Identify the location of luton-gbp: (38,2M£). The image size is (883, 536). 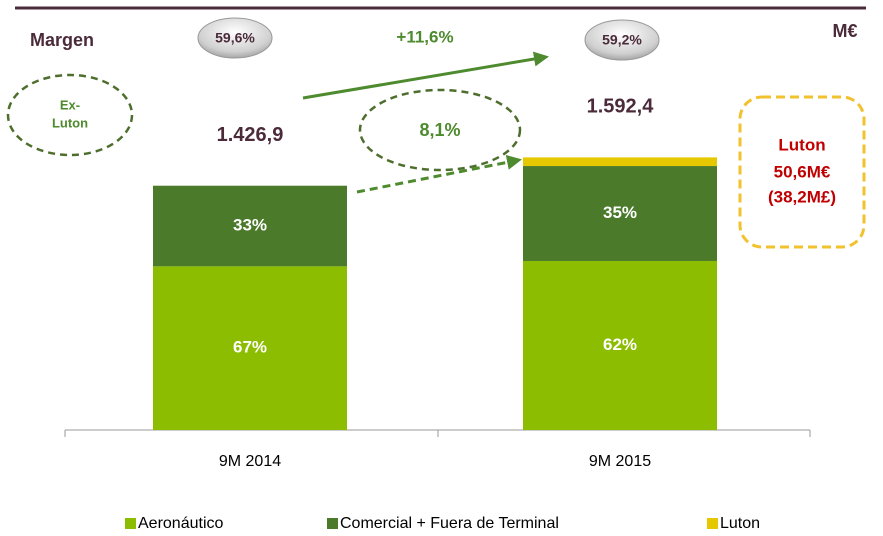
(802, 196).